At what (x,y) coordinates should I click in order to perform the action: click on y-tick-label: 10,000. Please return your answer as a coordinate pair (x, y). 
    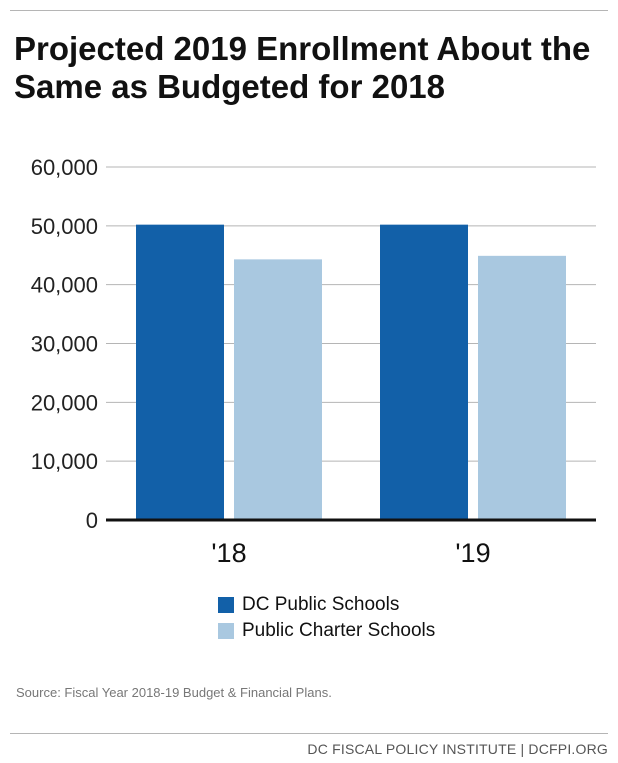
    Looking at the image, I should click on (64, 461).